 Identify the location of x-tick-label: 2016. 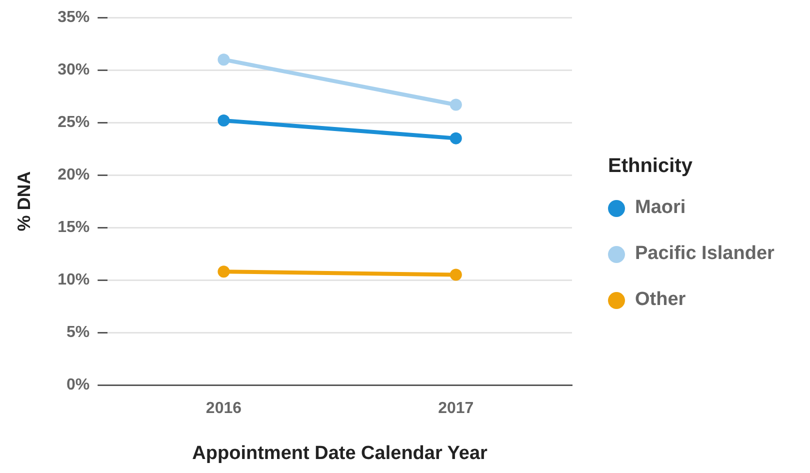
(224, 409).